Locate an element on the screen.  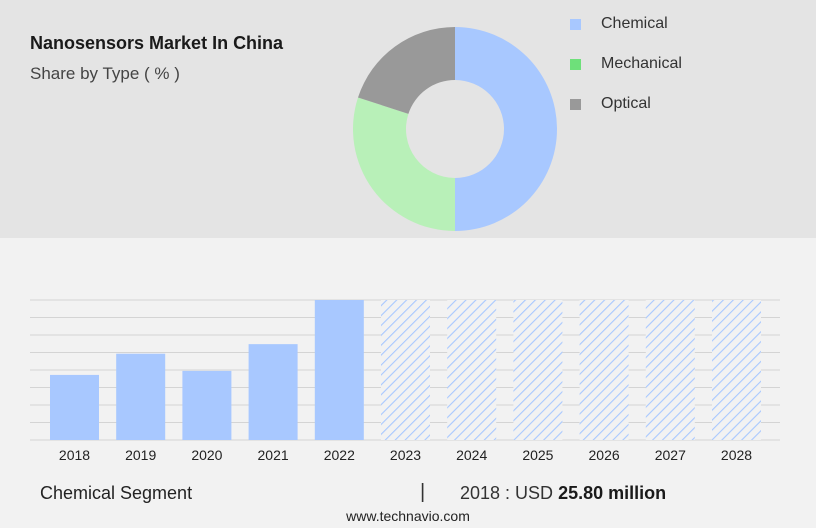
forecast-bar-2023 is located at coordinates (405, 370).